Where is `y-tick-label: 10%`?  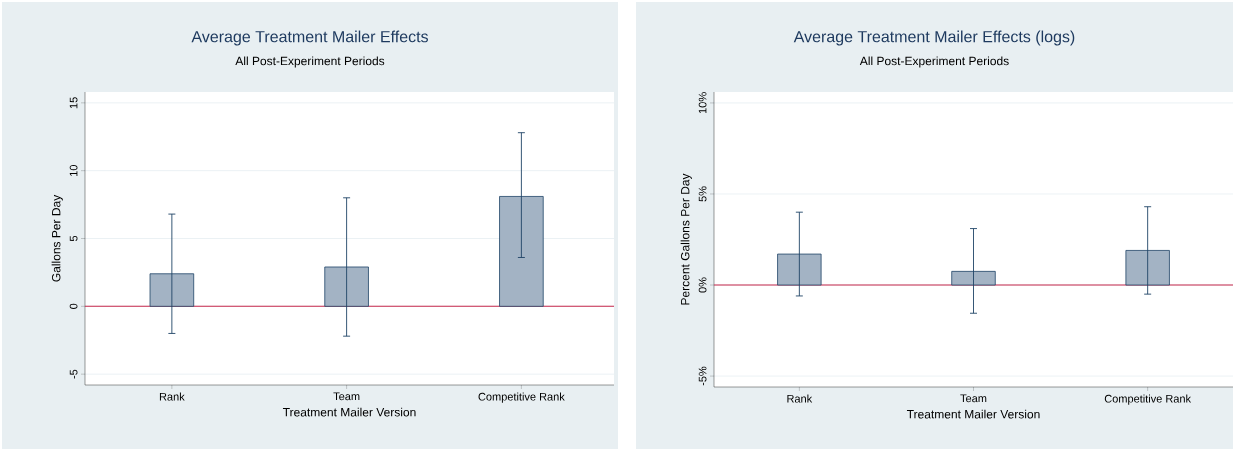 y-tick-label: 10% is located at coordinates (702, 103).